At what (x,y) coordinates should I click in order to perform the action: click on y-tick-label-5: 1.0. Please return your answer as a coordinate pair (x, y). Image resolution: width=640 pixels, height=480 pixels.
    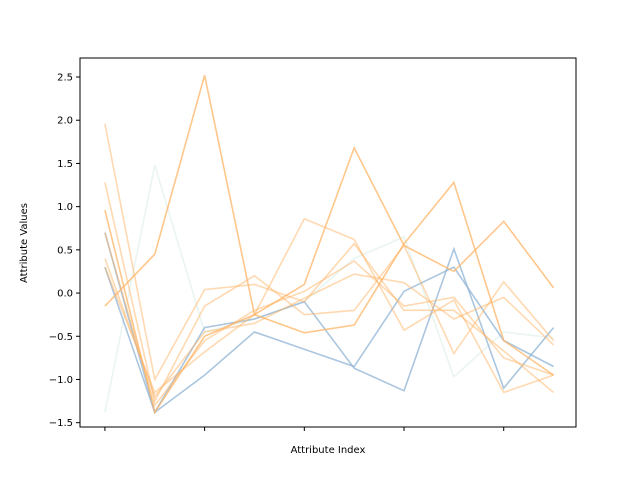
    Looking at the image, I should click on (65, 207).